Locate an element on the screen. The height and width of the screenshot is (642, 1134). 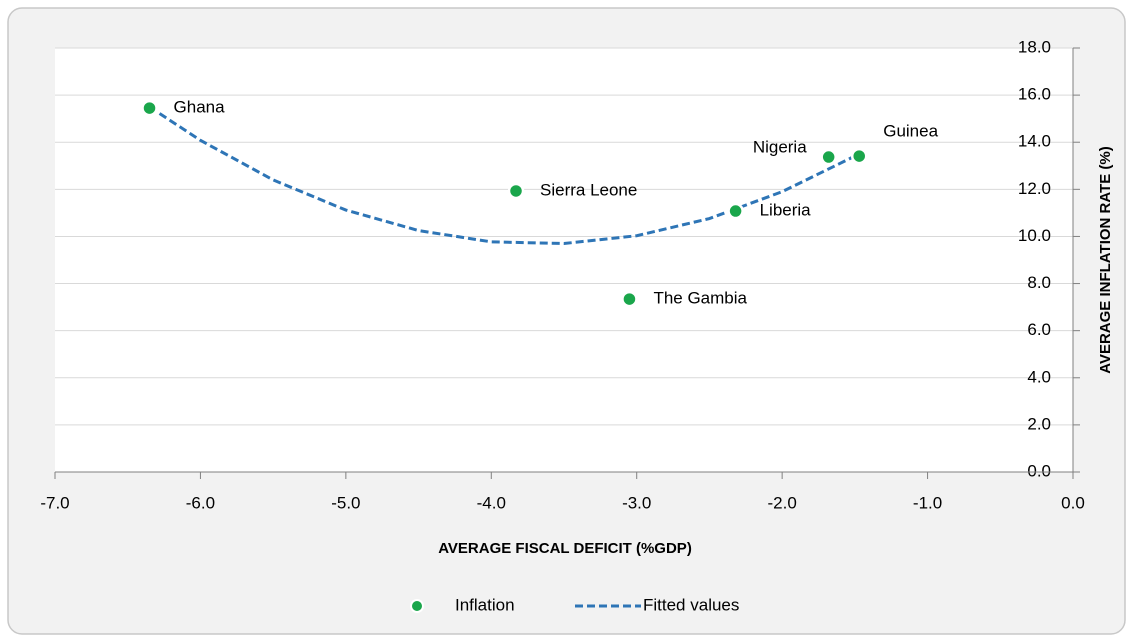
y-tick-label: 16.0 is located at coordinates (1034, 94).